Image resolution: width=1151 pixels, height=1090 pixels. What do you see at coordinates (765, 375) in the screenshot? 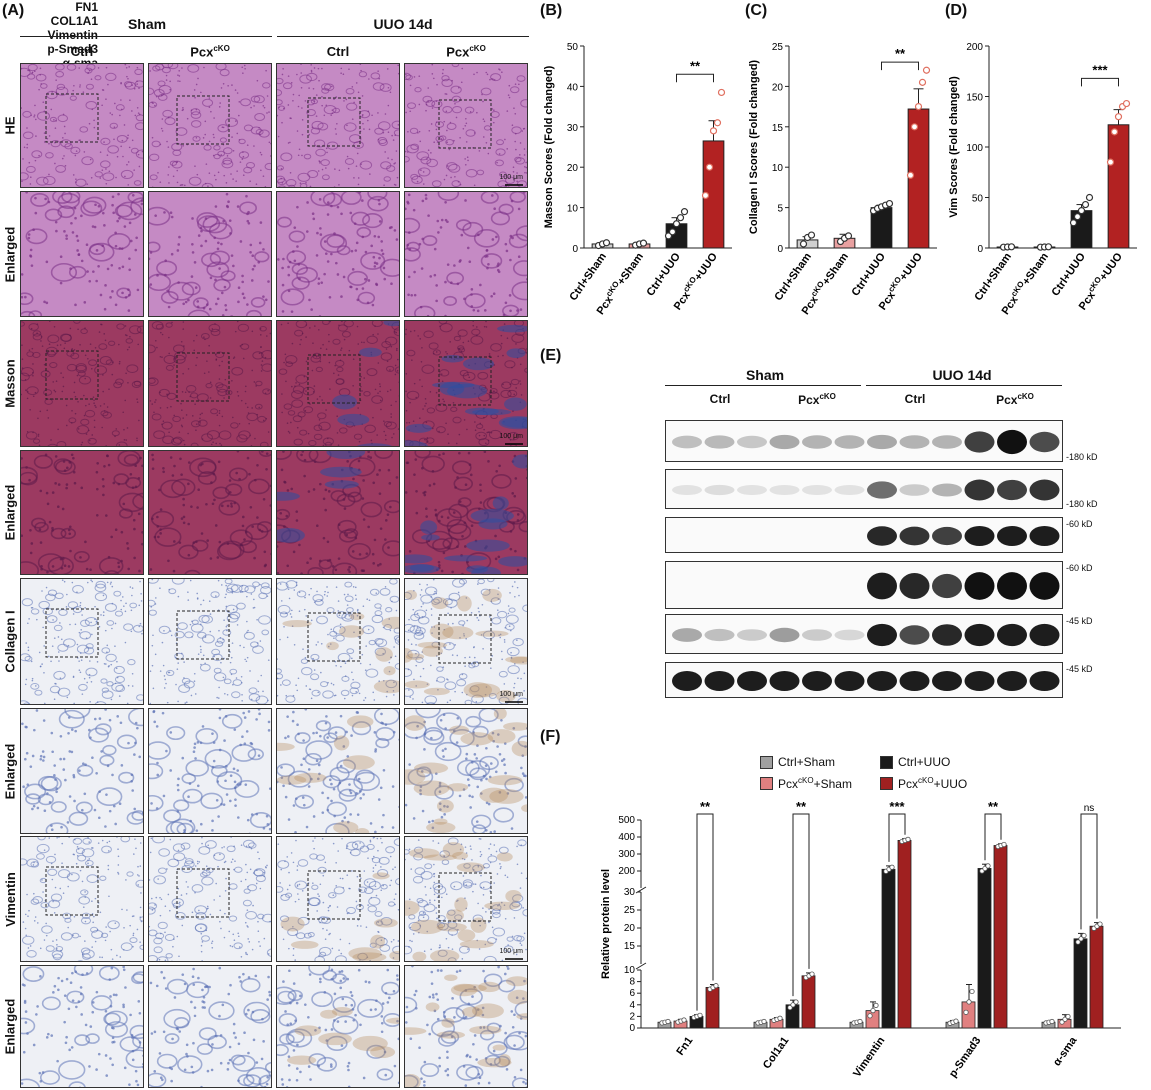
I see `blot-group-sham-label: Sham` at bounding box center [765, 375].